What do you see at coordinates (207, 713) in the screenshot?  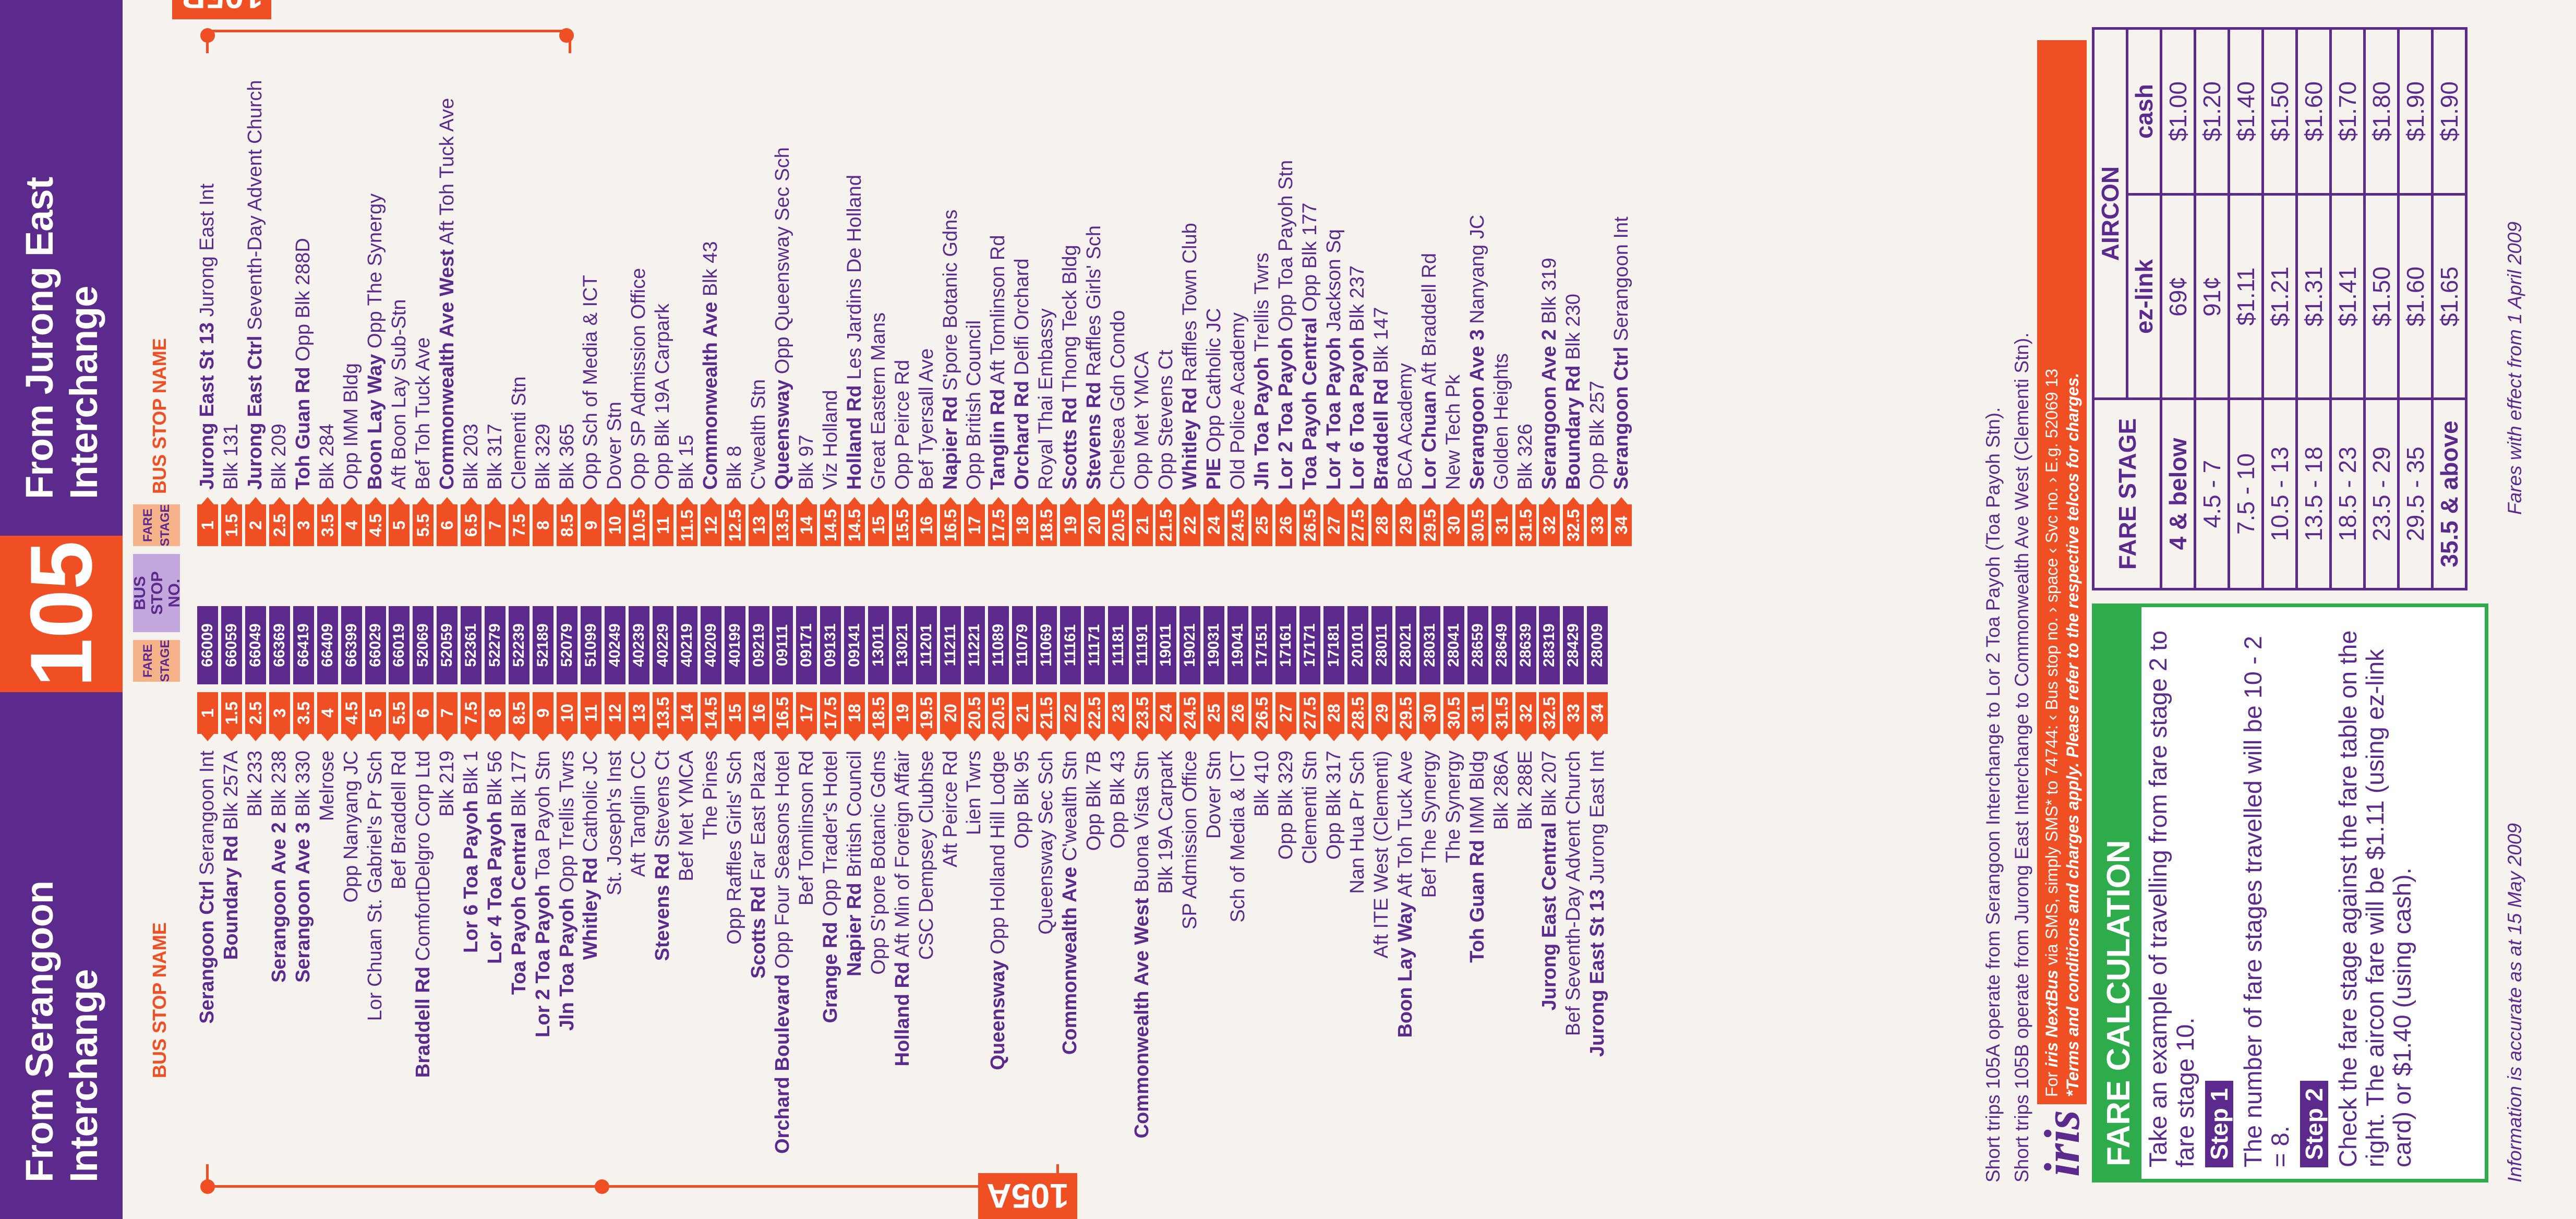 I see `fare-stage: 1` at bounding box center [207, 713].